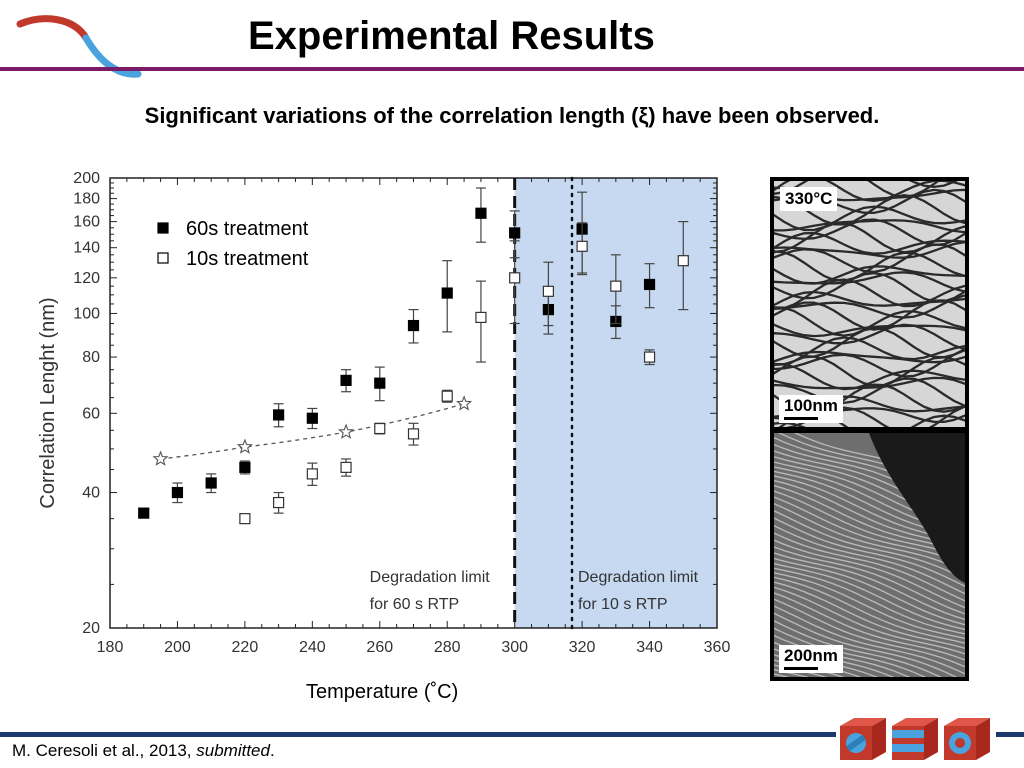  What do you see at coordinates (86, 222) in the screenshot?
I see `y-tick-label: 160` at bounding box center [86, 222].